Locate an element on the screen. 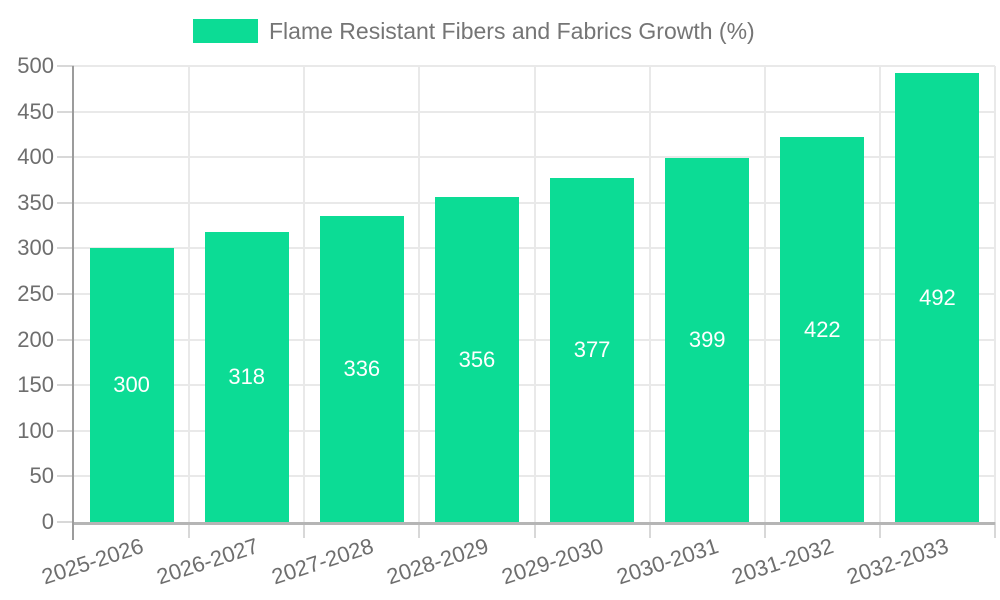 This screenshot has width=1000, height=600. bar-value-label: 356 is located at coordinates (477, 359).